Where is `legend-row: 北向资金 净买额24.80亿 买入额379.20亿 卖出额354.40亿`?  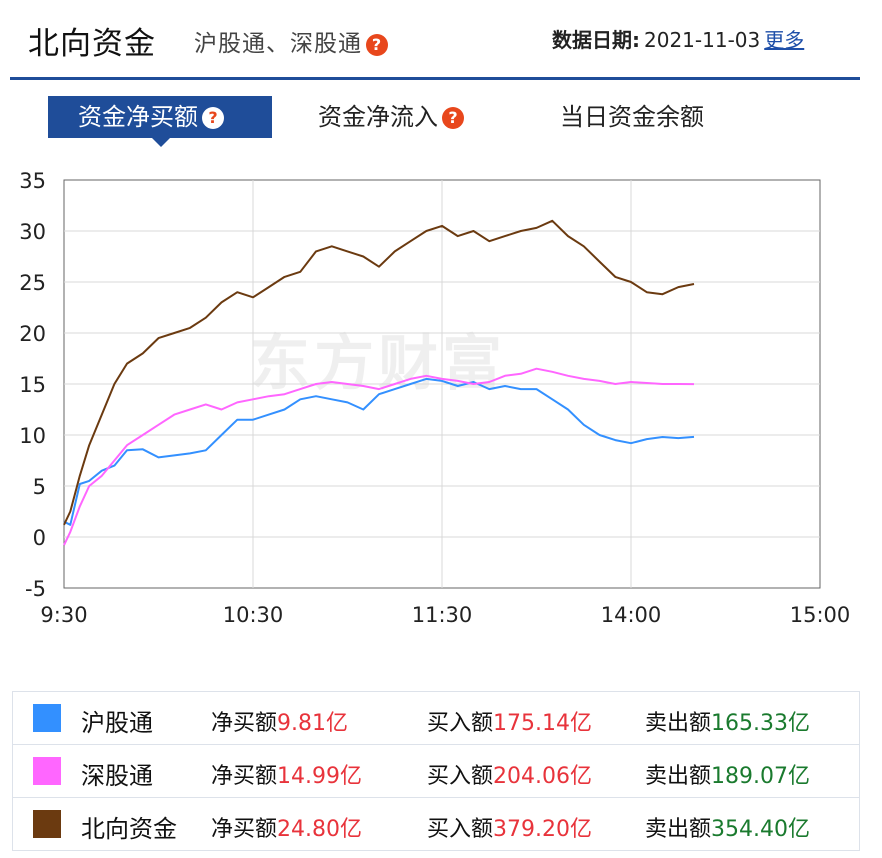 legend-row: 北向资金 净买额24.80亿 买入额379.20亿 卖出额354.40亿 is located at coordinates (436, 824).